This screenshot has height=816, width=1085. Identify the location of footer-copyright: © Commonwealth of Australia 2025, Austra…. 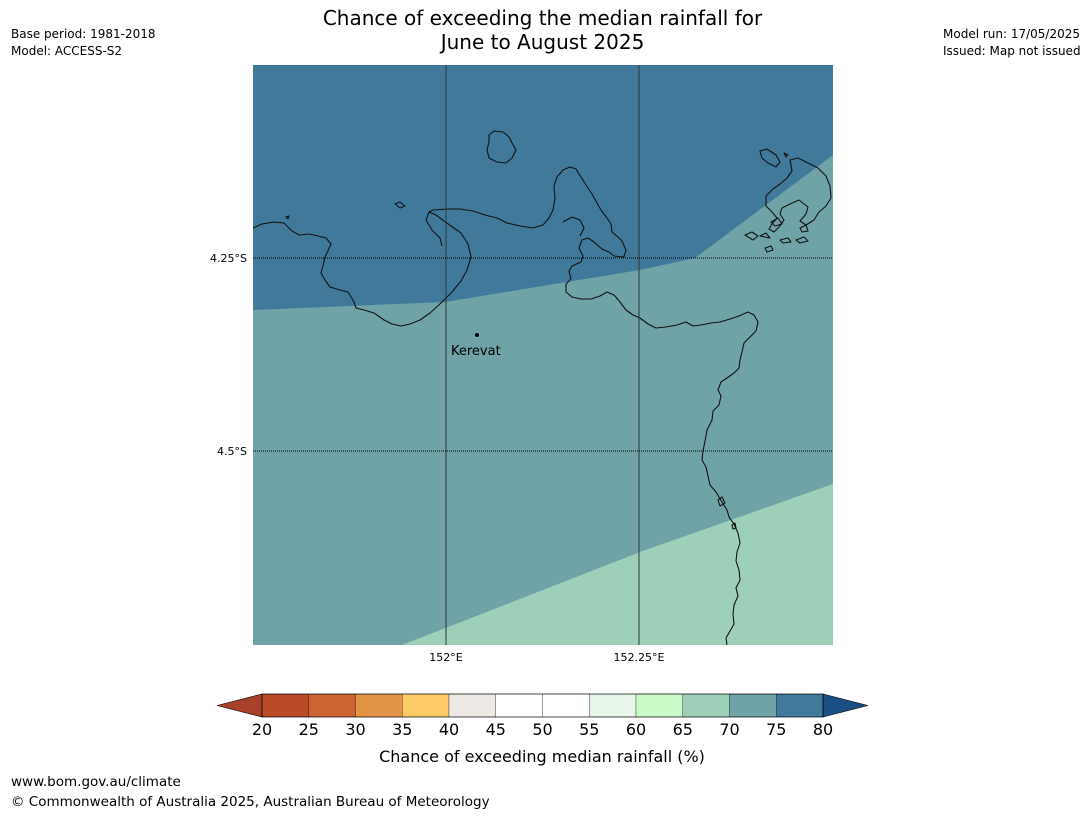
(250, 802).